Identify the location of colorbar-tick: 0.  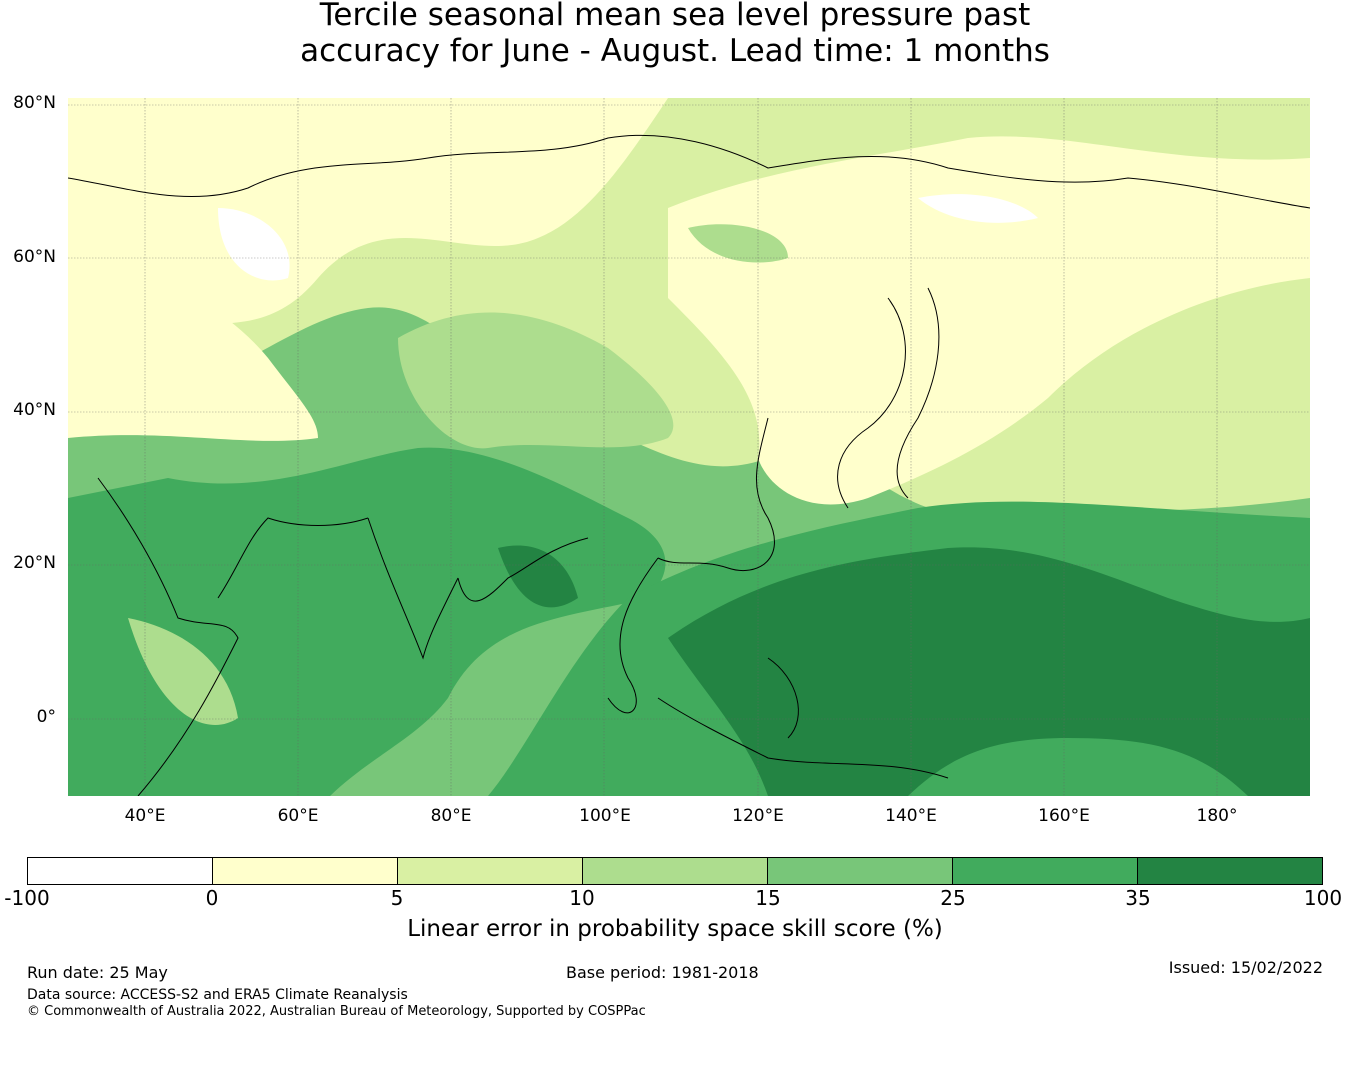
(212, 898).